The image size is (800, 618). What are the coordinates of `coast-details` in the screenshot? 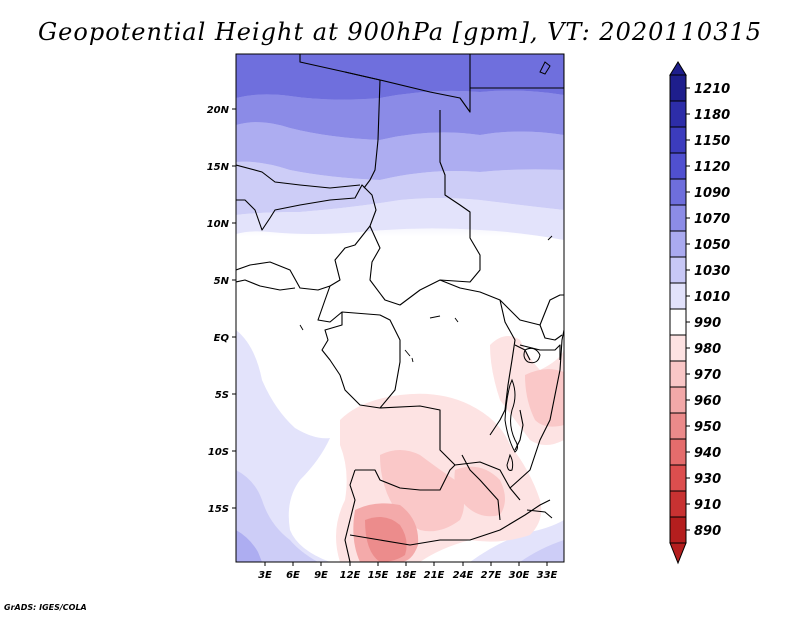 It's located at (426, 299).